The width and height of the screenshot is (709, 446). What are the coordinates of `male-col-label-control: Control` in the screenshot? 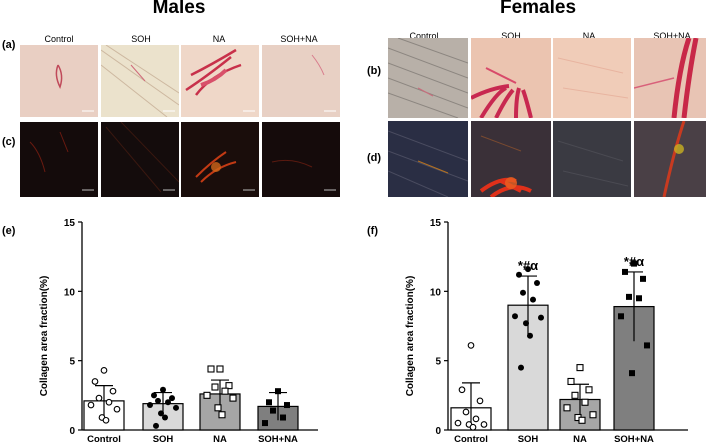 It's located at (59, 39).